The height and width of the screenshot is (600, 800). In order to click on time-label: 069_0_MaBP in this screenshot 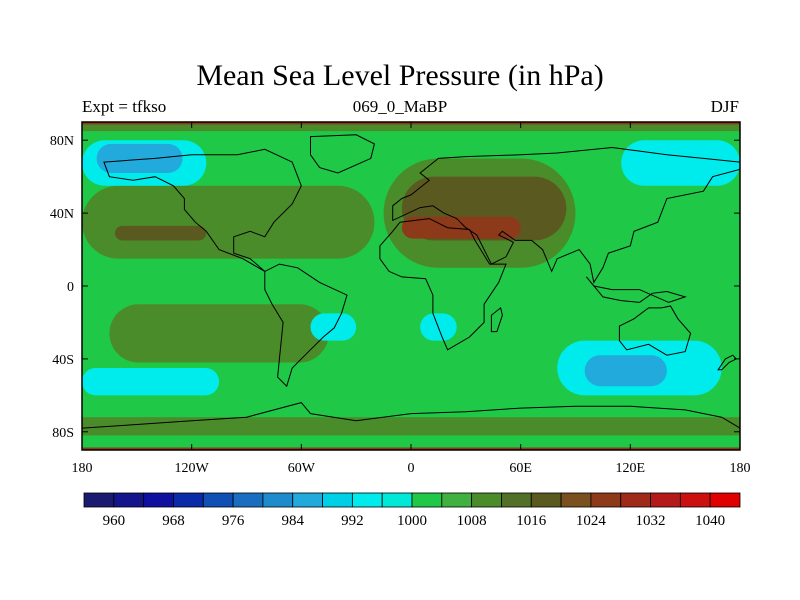, I will do `click(400, 106)`.